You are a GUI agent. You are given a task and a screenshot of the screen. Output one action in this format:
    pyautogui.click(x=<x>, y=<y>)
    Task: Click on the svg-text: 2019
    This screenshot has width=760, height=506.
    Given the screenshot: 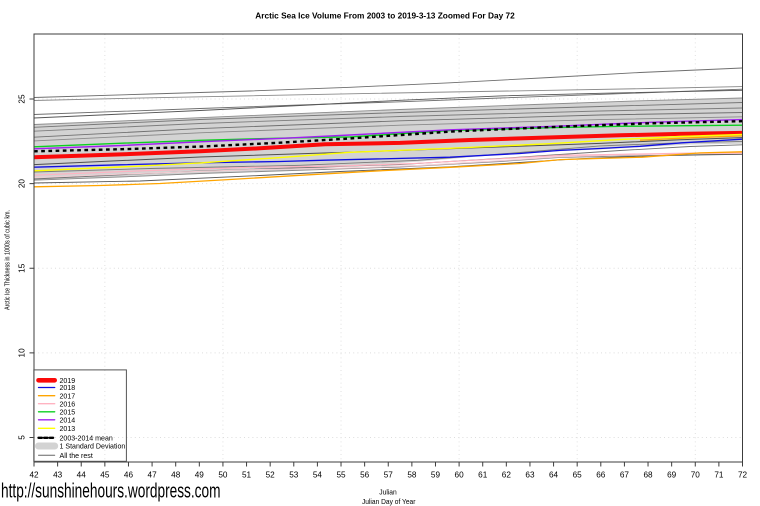 What is the action you would take?
    pyautogui.click(x=68, y=381)
    